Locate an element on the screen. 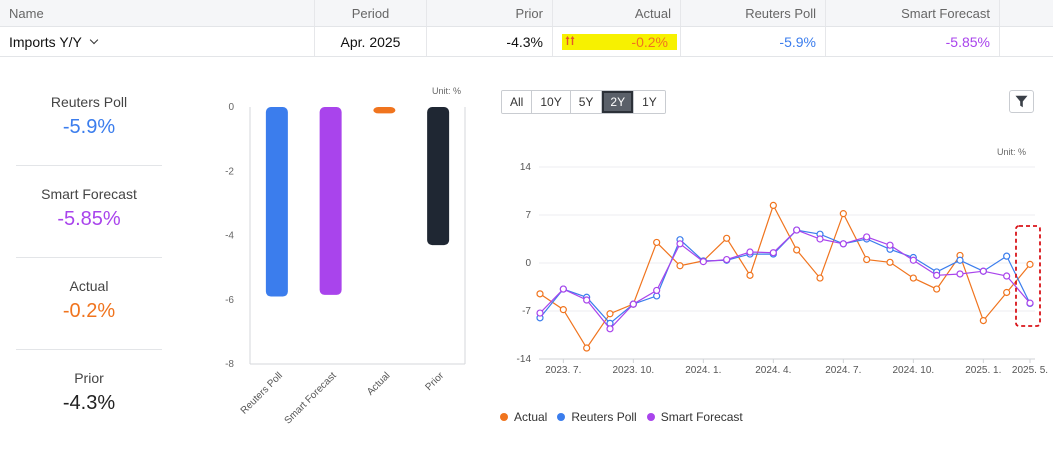 The image size is (1053, 454). x-tick-label: Prior is located at coordinates (435, 381).